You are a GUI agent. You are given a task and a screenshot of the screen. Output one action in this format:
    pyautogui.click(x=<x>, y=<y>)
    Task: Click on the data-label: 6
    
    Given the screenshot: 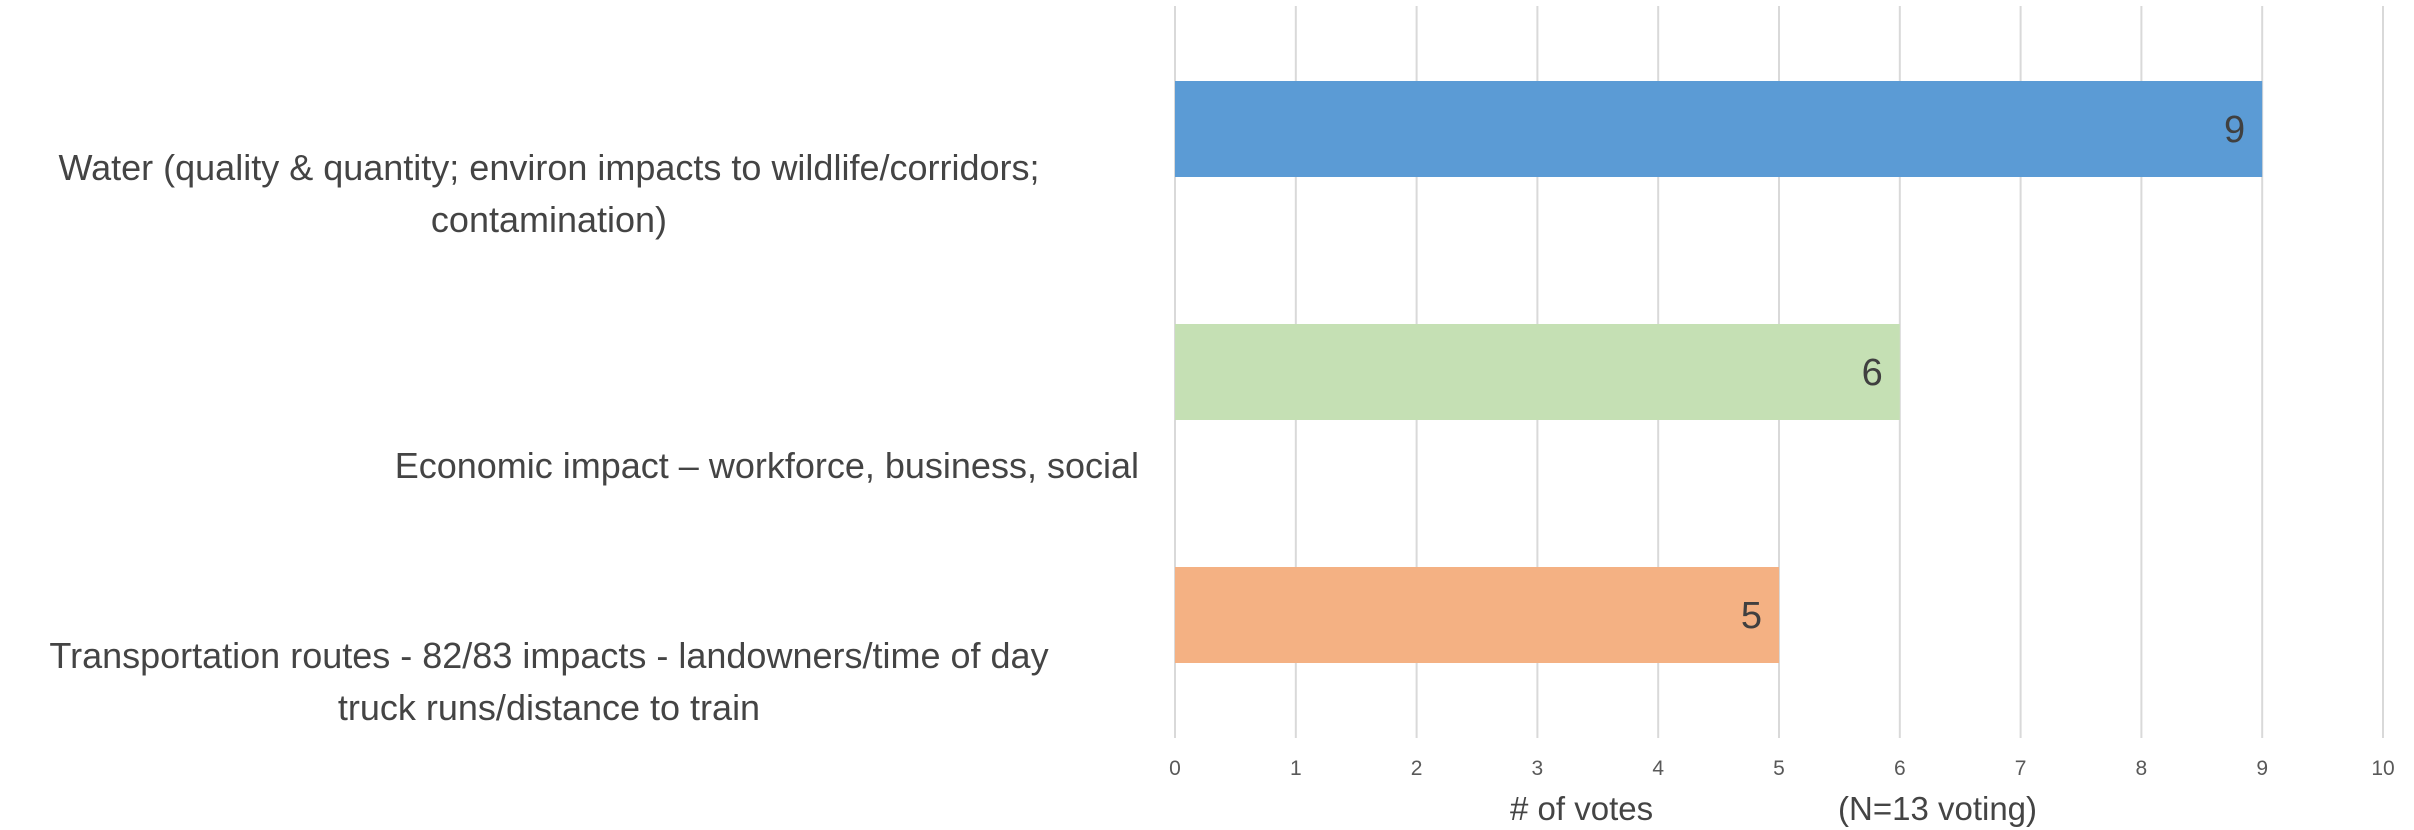 What is the action you would take?
    pyautogui.click(x=1872, y=373)
    